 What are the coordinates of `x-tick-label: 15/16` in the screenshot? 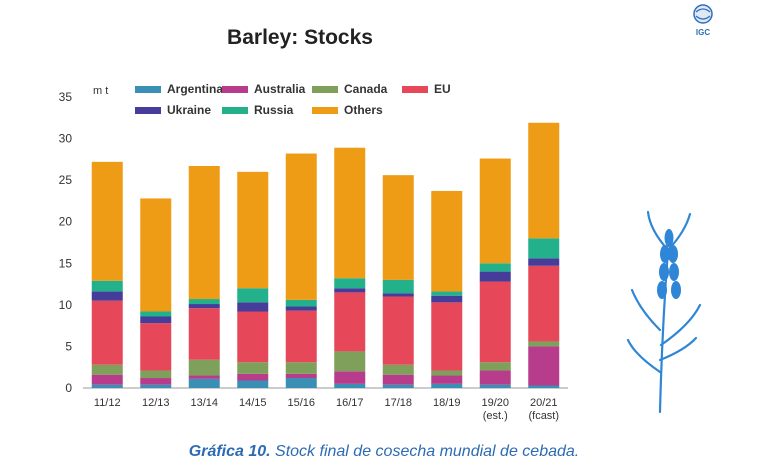 It's located at (301, 403).